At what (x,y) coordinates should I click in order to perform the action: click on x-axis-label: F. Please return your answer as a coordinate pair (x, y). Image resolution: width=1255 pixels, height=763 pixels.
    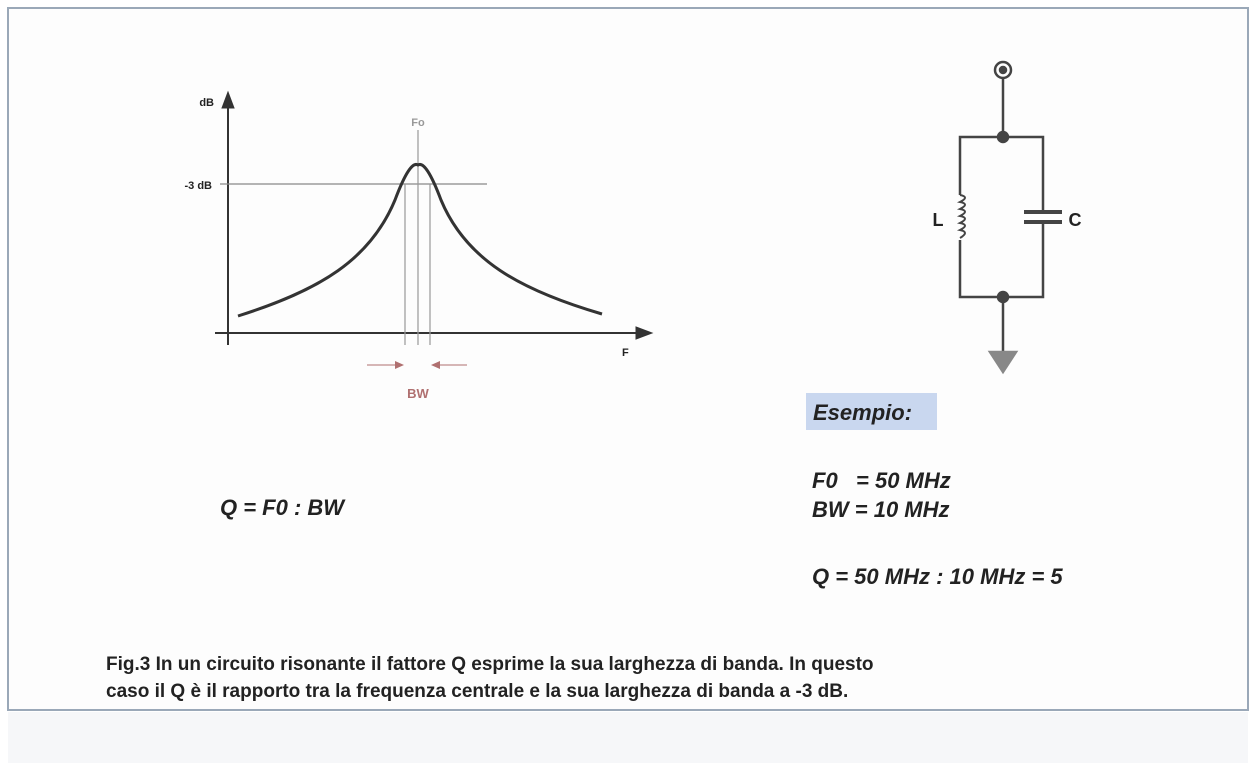
    Looking at the image, I should click on (625, 353).